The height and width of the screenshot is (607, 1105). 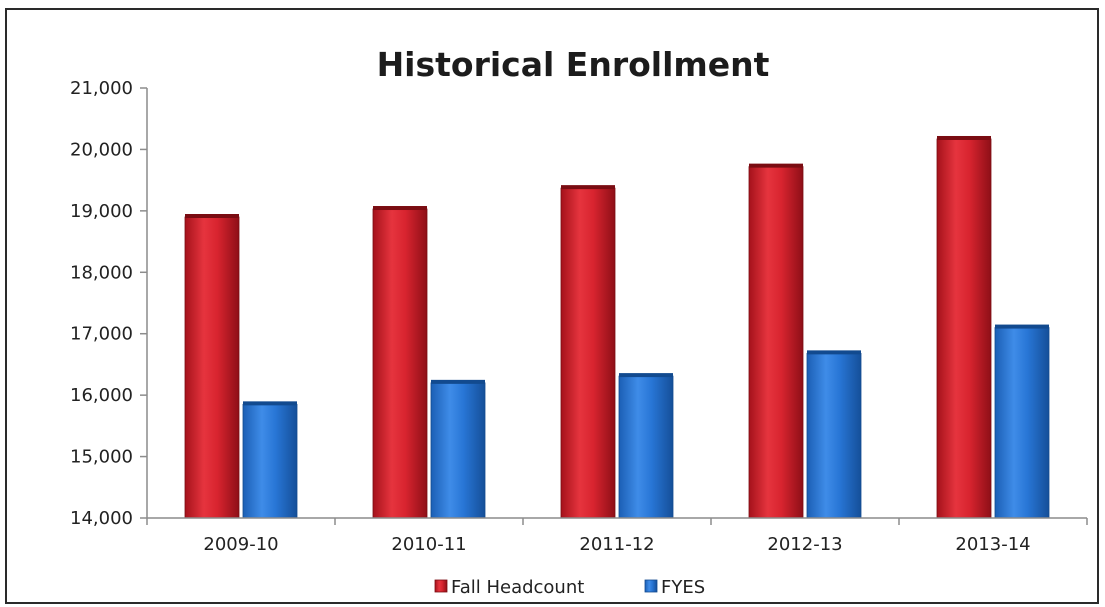 I want to click on y-tick-label: 18,000, so click(x=101, y=272).